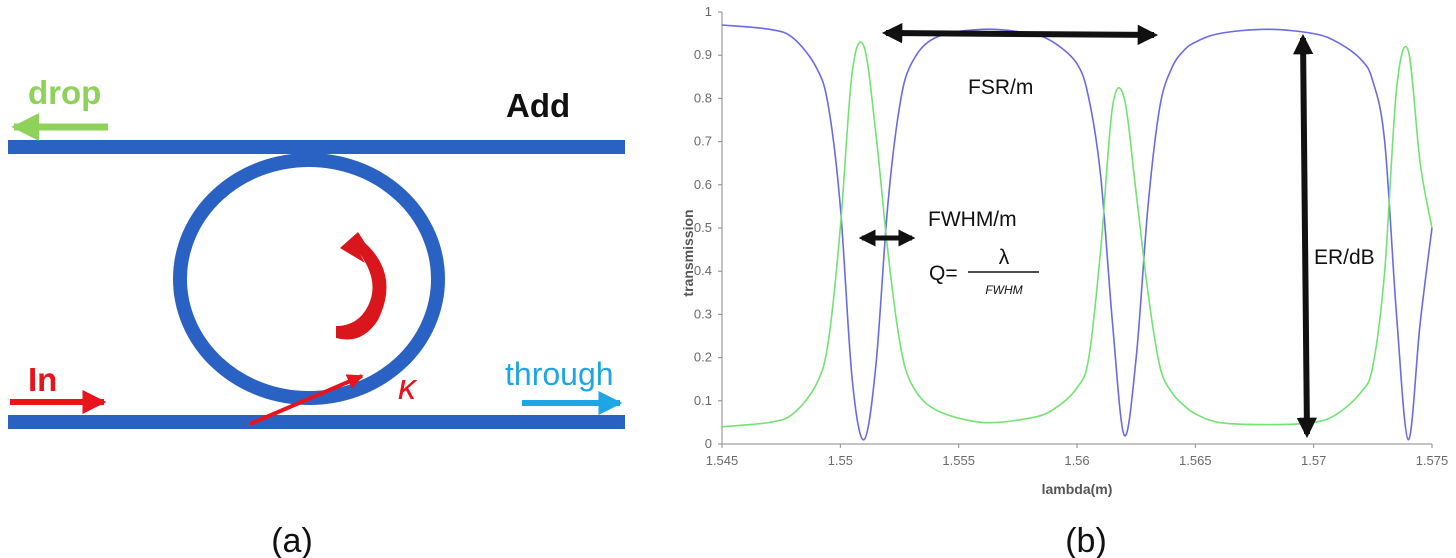 The height and width of the screenshot is (558, 1456). Describe the element at coordinates (1020, 34) in the screenshot. I see `fsr-double-arrow` at that location.